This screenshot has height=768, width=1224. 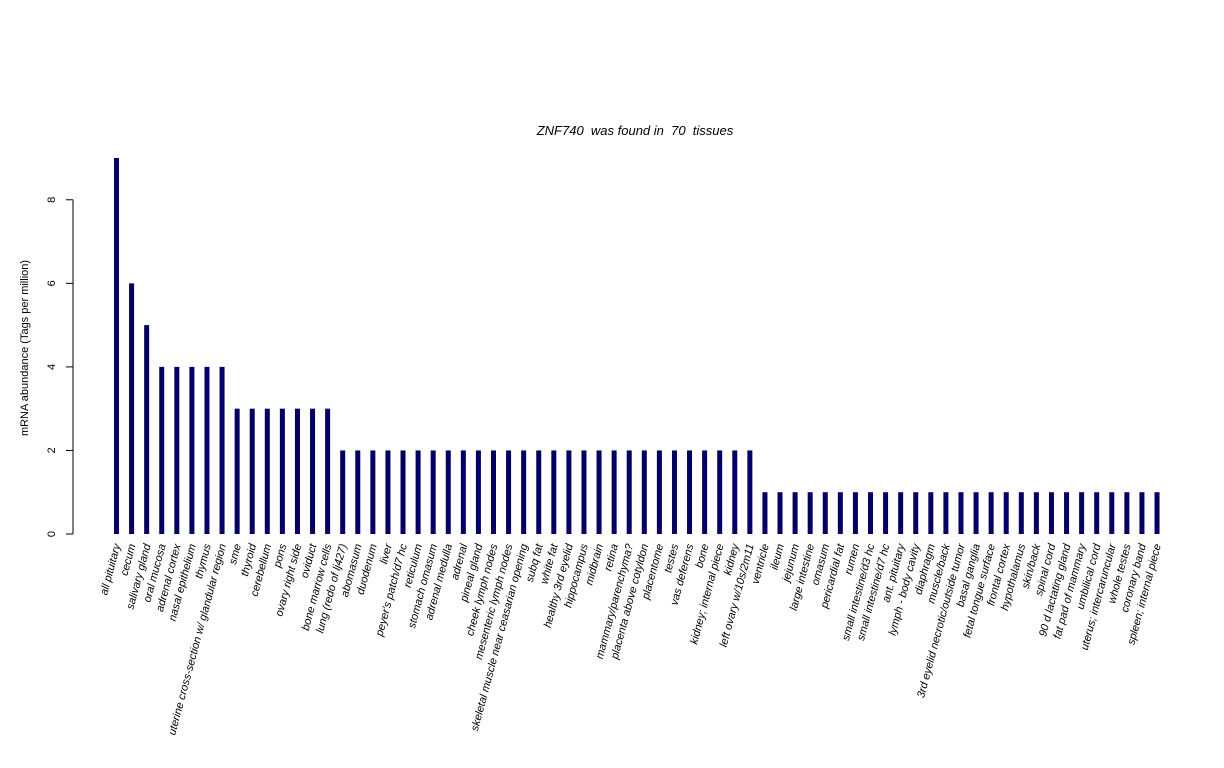 What do you see at coordinates (635, 130) in the screenshot?
I see `chart-title: ZNF740 was found in 70 tissues` at bounding box center [635, 130].